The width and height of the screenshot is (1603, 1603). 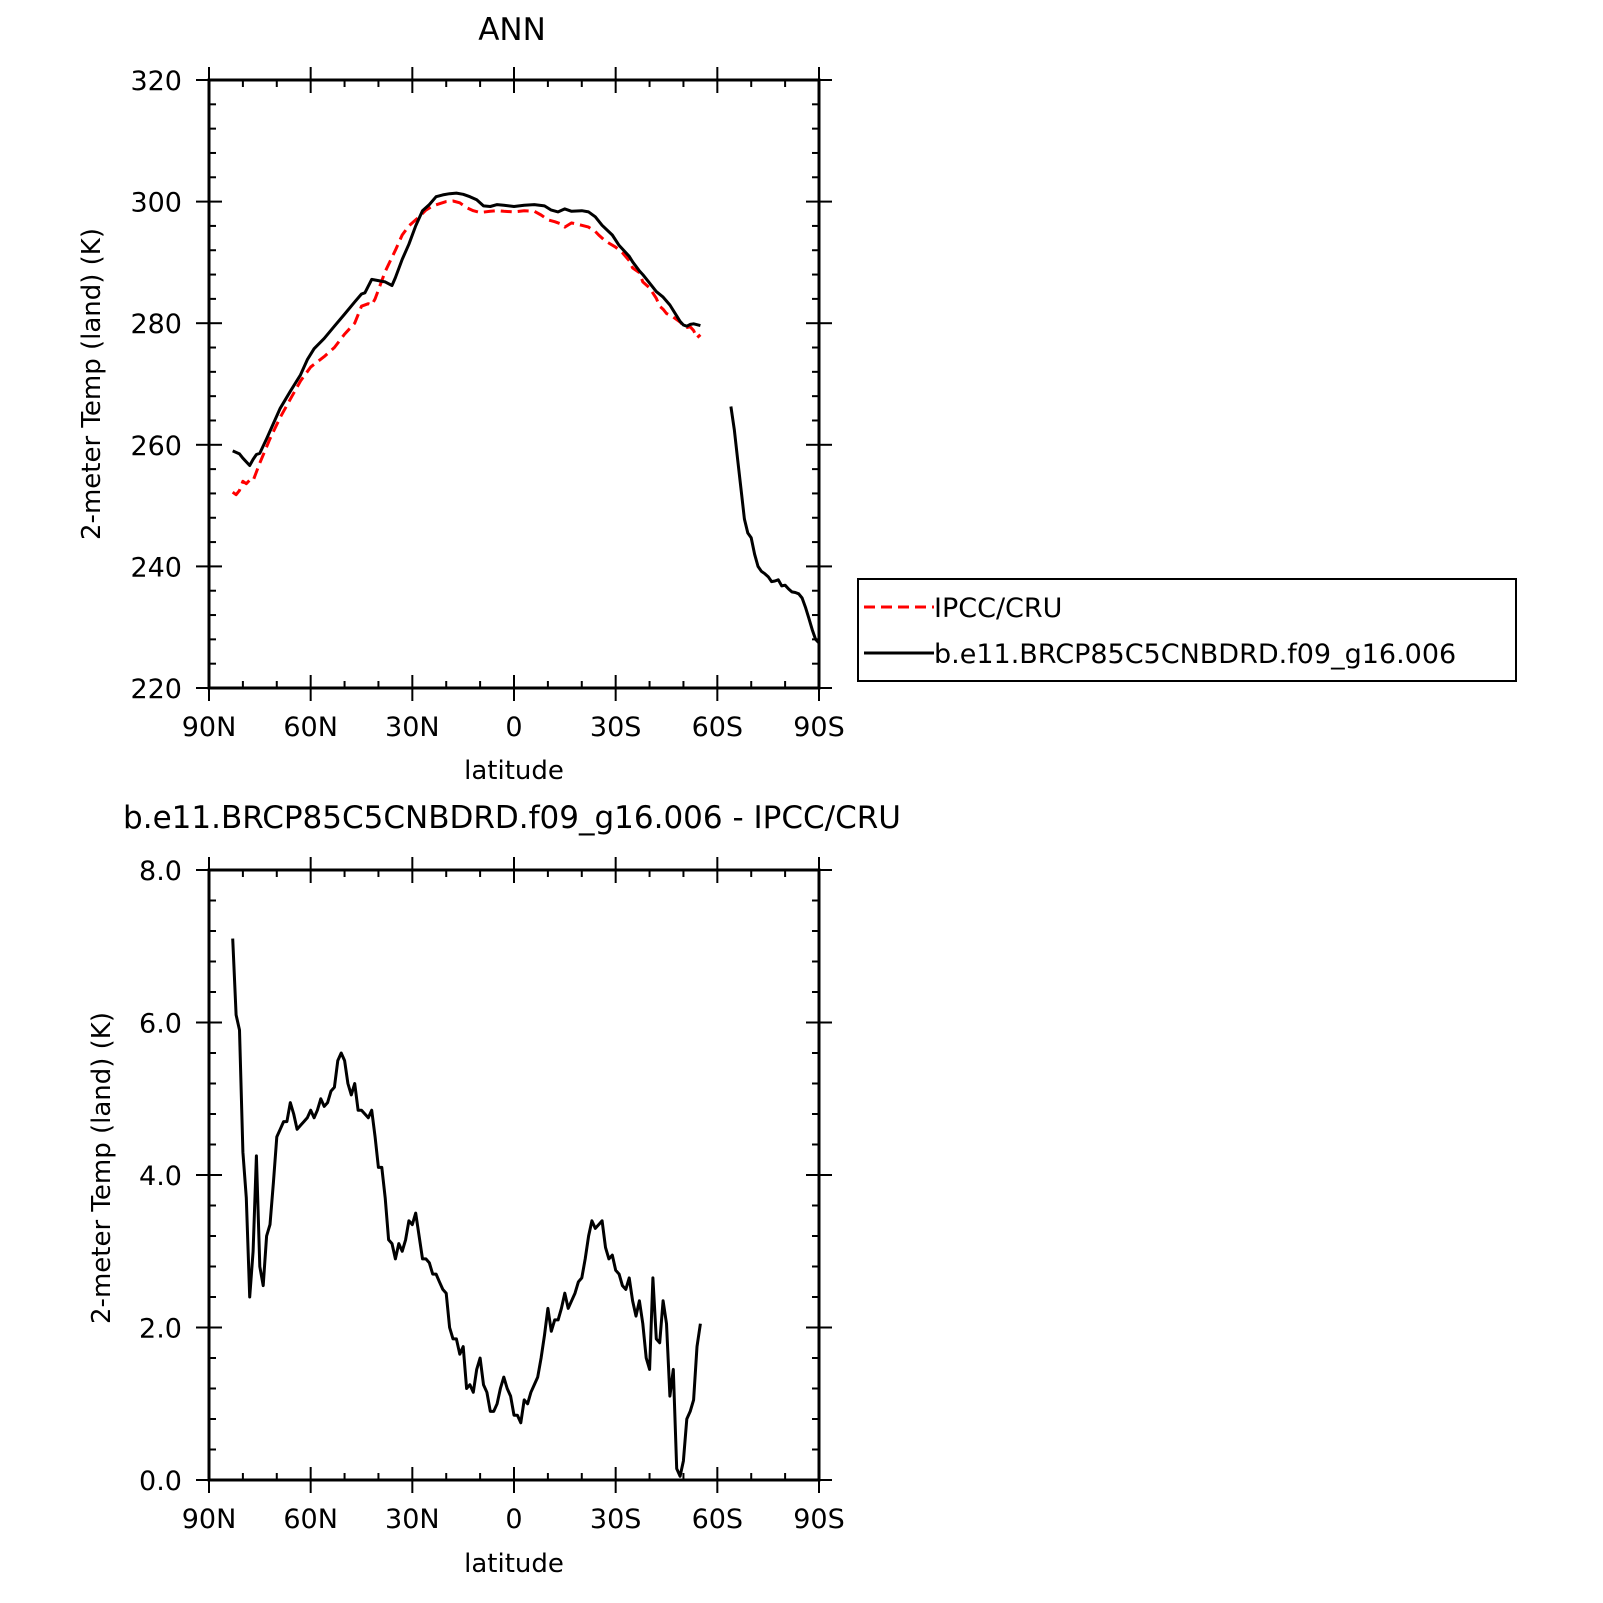 What do you see at coordinates (156, 385) in the screenshot?
I see `top-y-tick-labels: 220 240 260 280 300 320` at bounding box center [156, 385].